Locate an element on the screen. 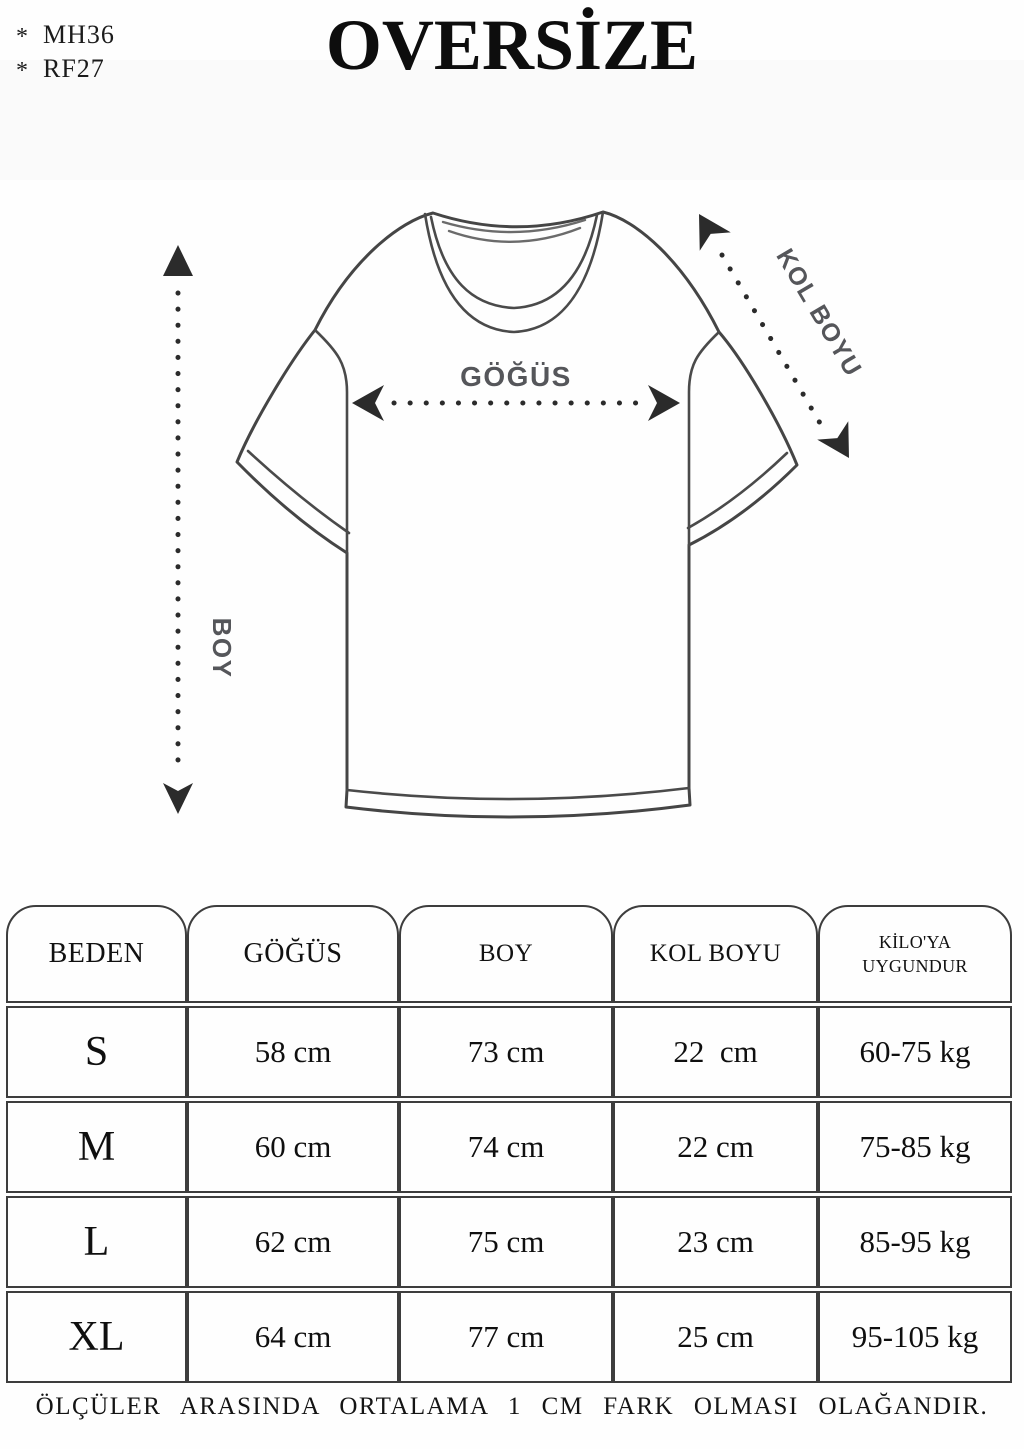  length-value-cell: 75 cm is located at coordinates (506, 1242).